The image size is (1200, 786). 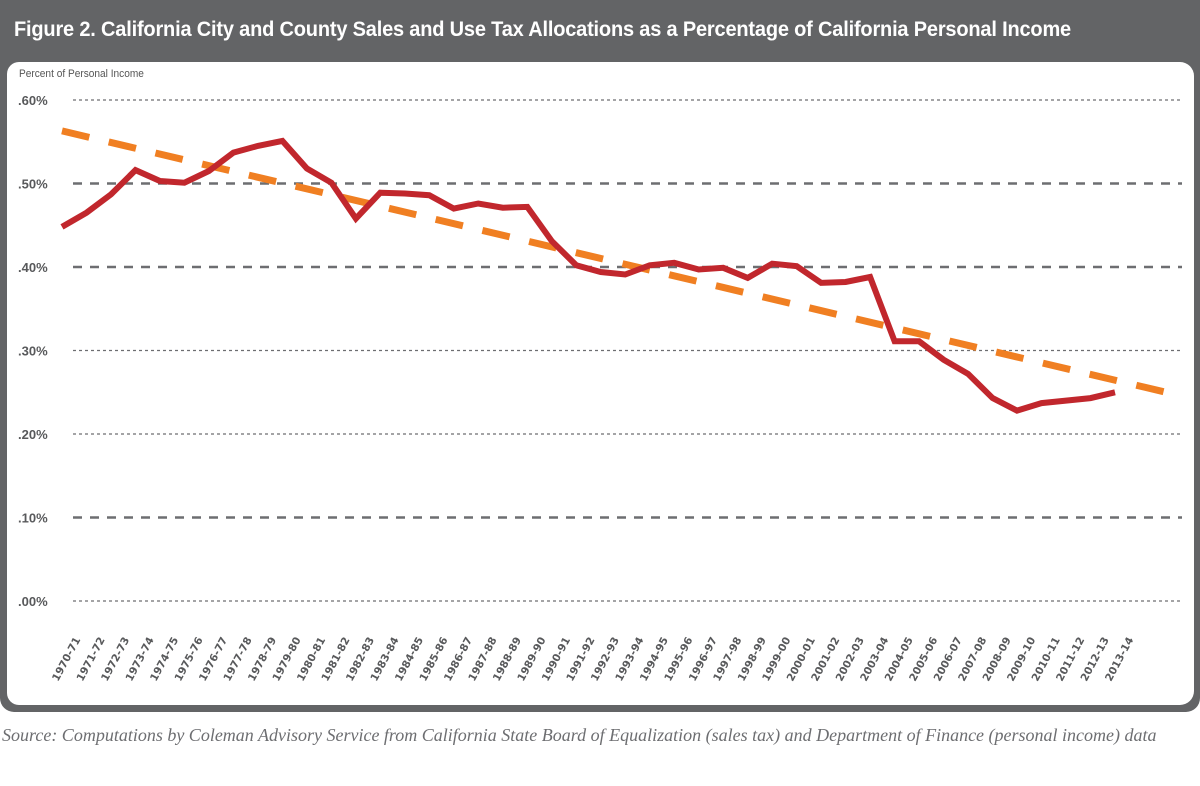 I want to click on y-tick-labels: .60% .50% .40% .30% .20% .10% .00%, so click(x=33, y=351).